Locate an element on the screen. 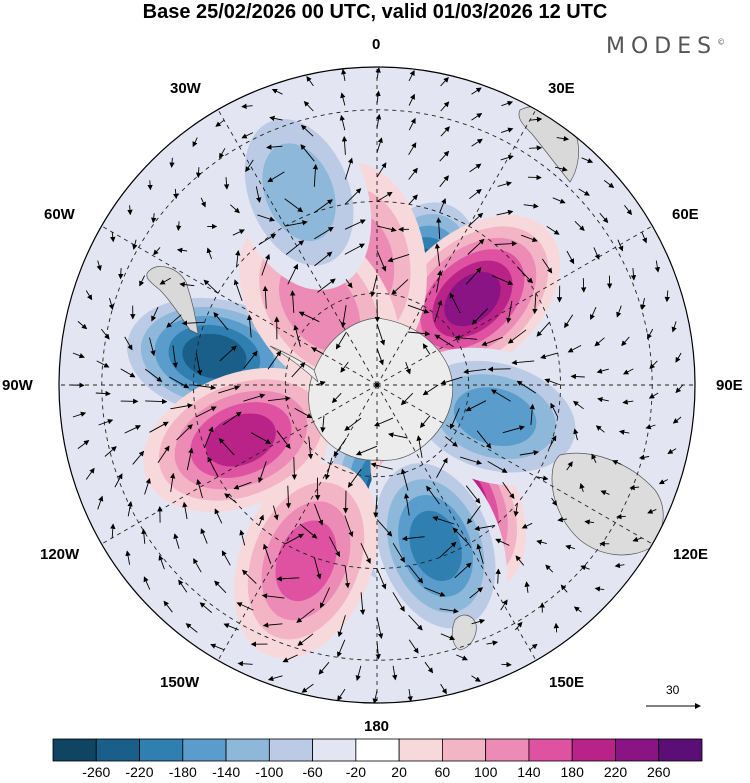  lon-label-60w: 60W is located at coordinates (59, 214).